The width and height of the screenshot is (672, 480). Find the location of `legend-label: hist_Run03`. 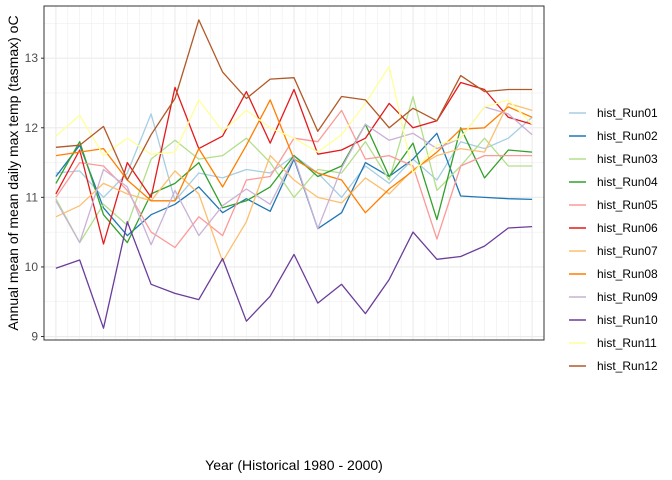

legend-label: hist_Run03 is located at coordinates (627, 159).